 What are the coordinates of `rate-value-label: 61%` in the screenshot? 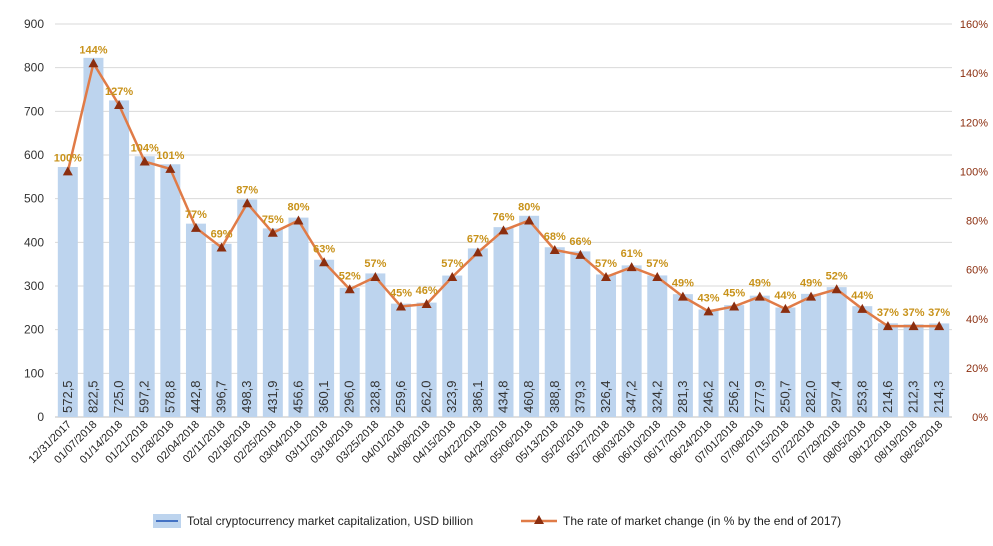 It's located at (632, 254).